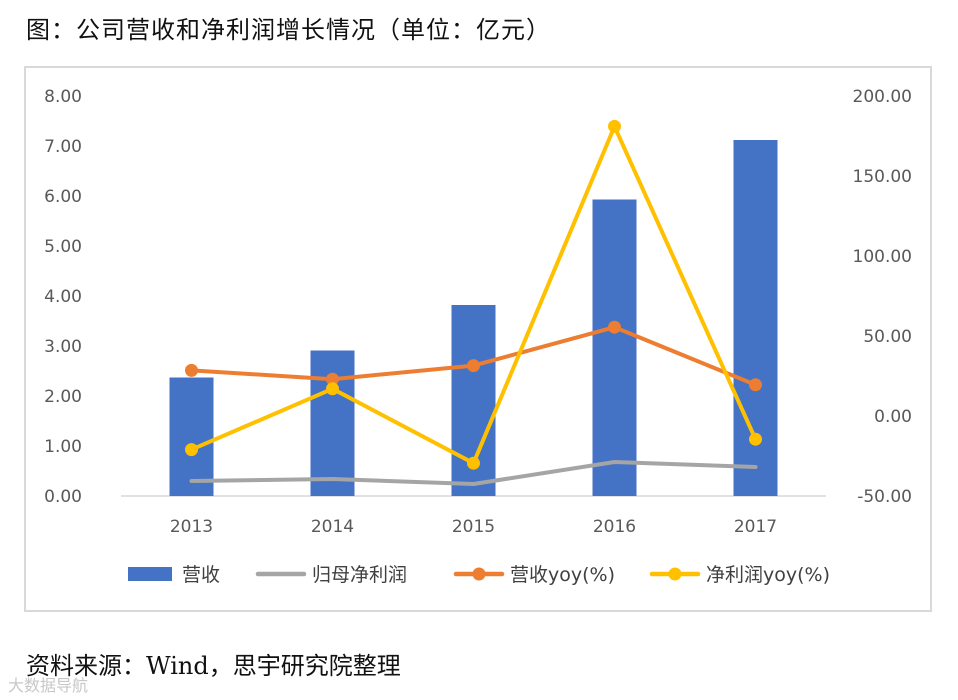  Describe the element at coordinates (63, 97) in the screenshot. I see `y-left-tick-label: 8.00` at that location.